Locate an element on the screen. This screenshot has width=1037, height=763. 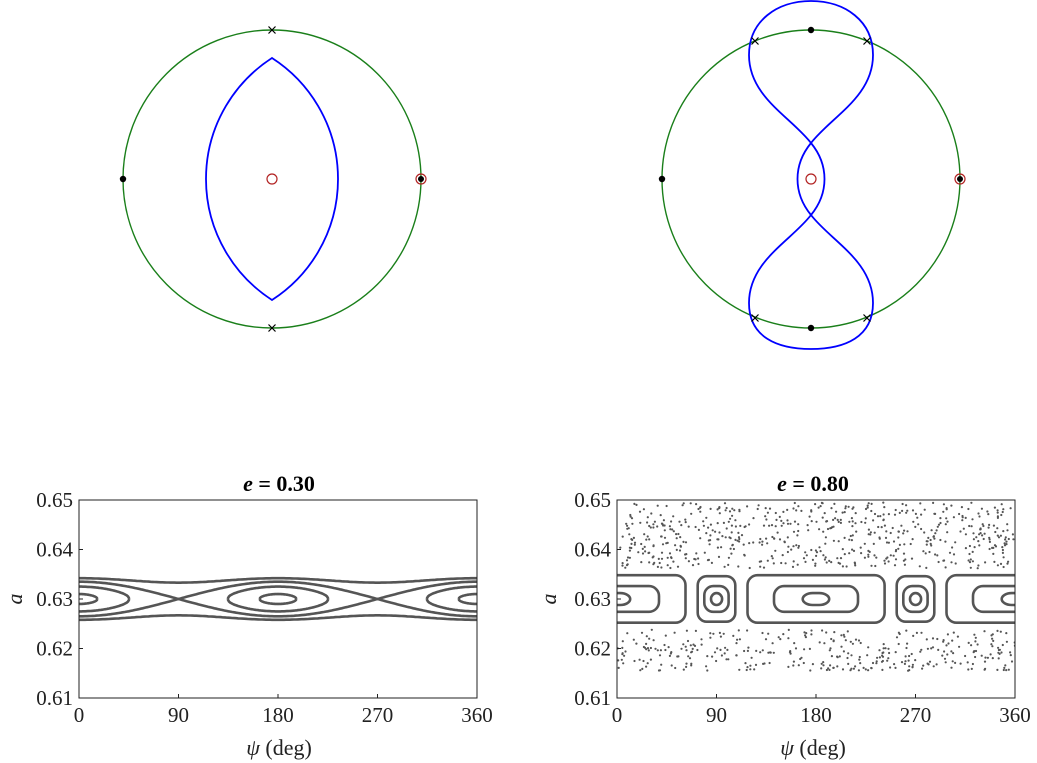
y-tick-label: 0.61 is located at coordinates (592, 698).